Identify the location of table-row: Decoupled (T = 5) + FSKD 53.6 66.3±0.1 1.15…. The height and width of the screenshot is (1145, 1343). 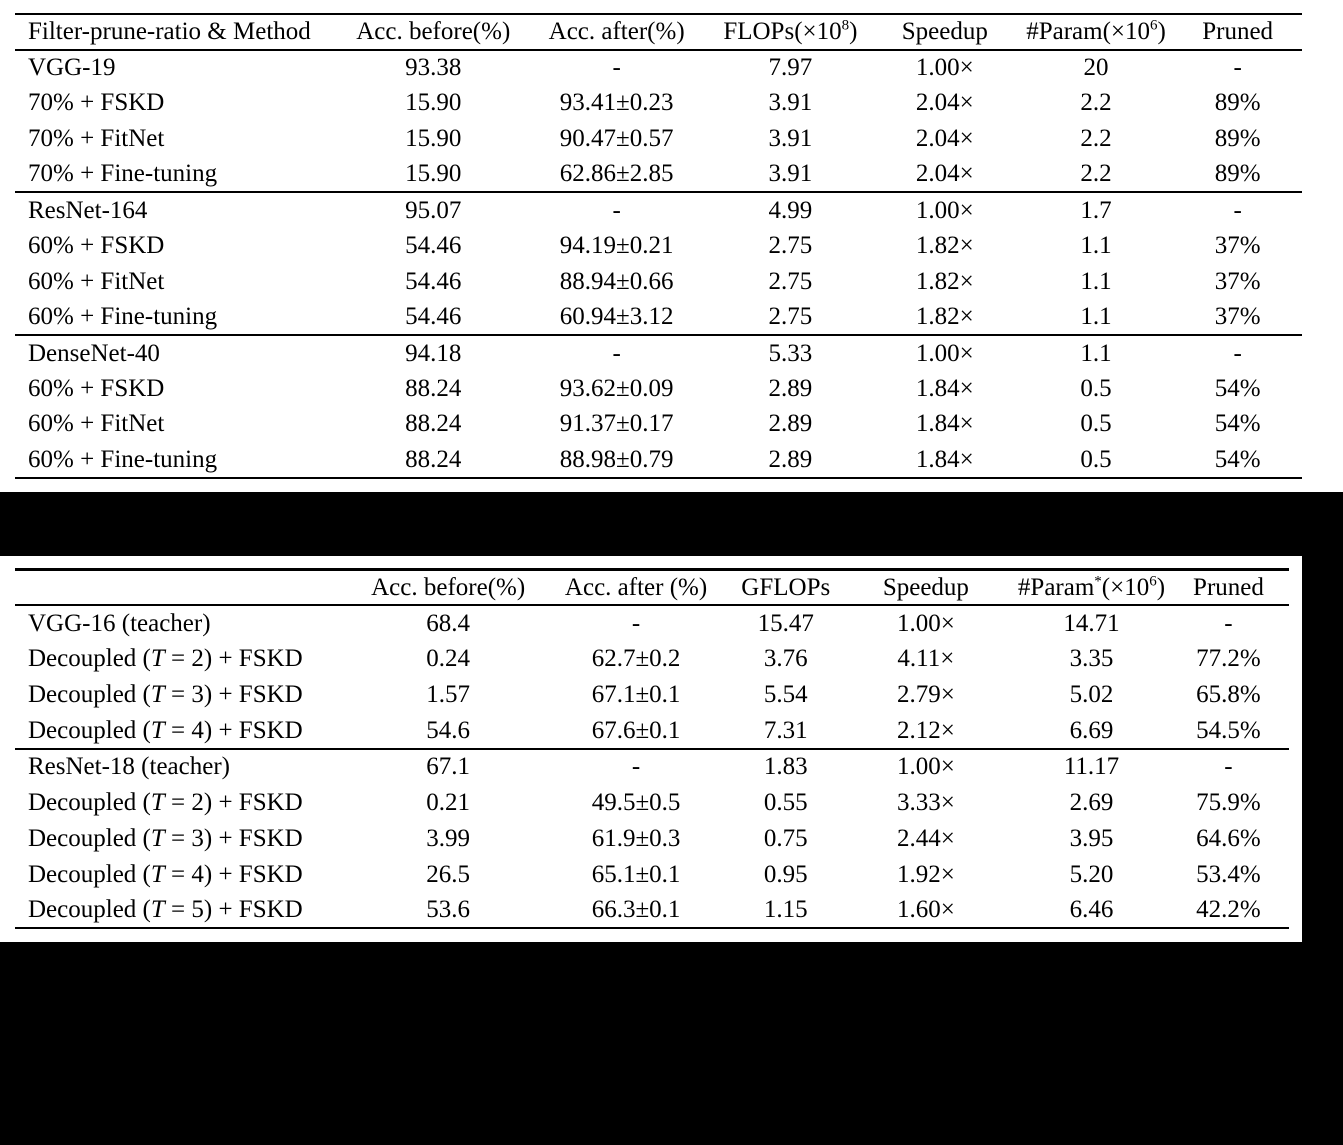
(652, 911).